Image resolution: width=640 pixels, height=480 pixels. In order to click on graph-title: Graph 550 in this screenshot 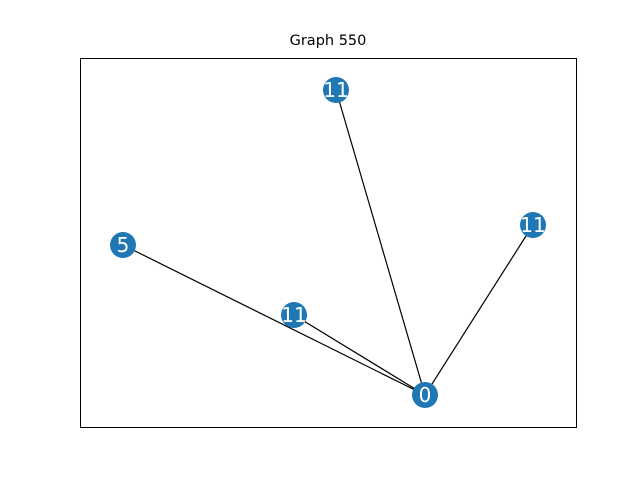, I will do `click(328, 41)`.